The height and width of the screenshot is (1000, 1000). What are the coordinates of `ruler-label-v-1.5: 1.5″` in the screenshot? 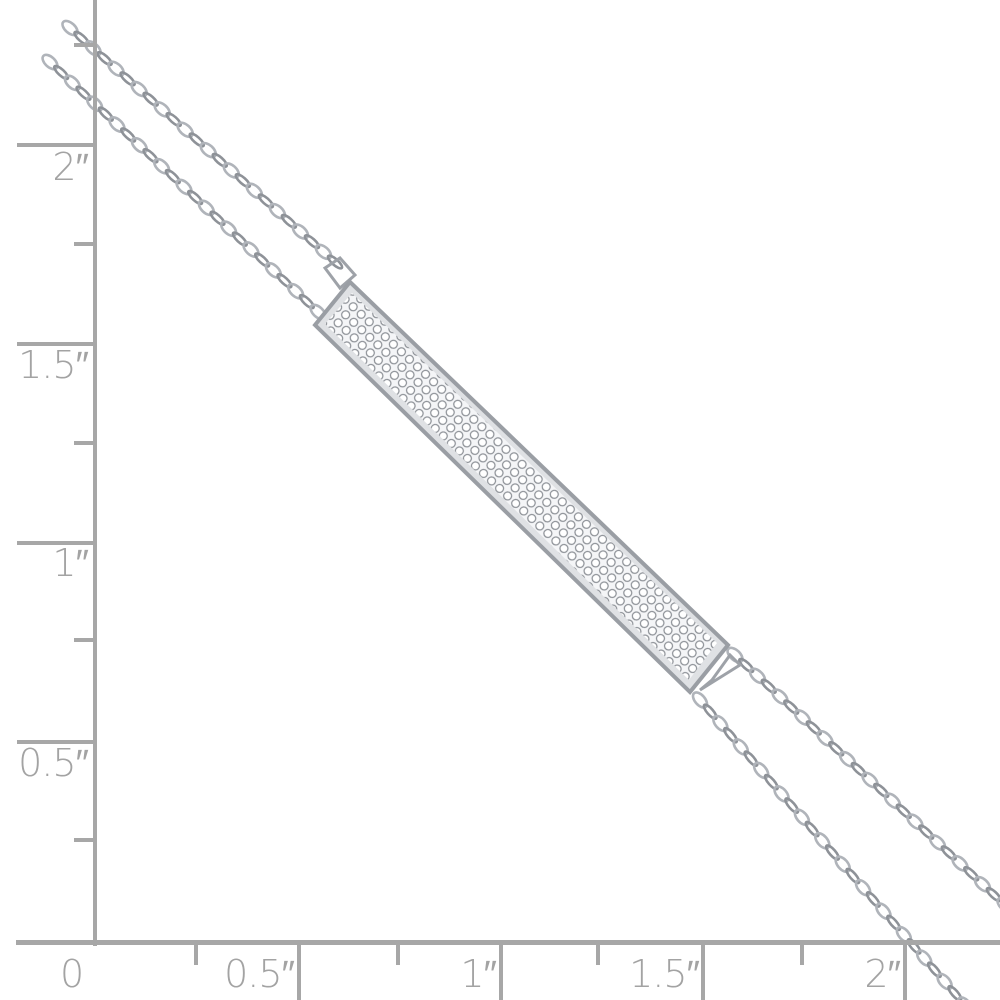 It's located at (53, 365).